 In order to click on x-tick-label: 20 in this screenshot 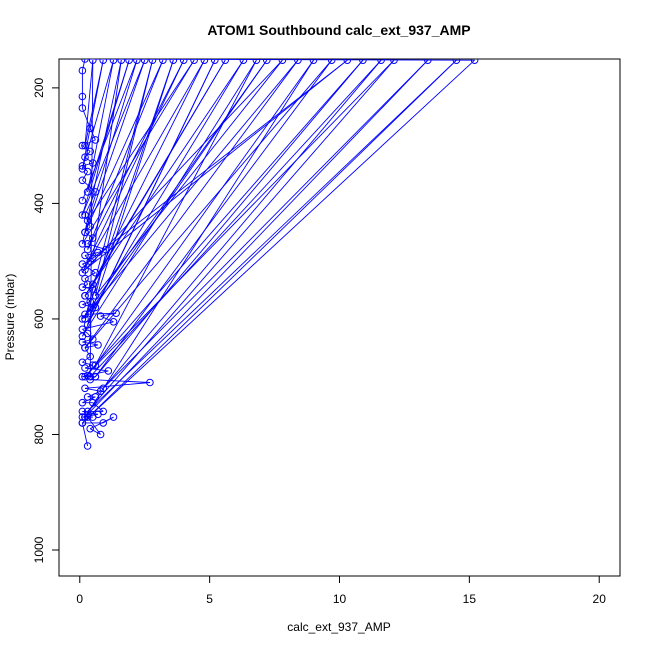, I will do `click(600, 599)`.